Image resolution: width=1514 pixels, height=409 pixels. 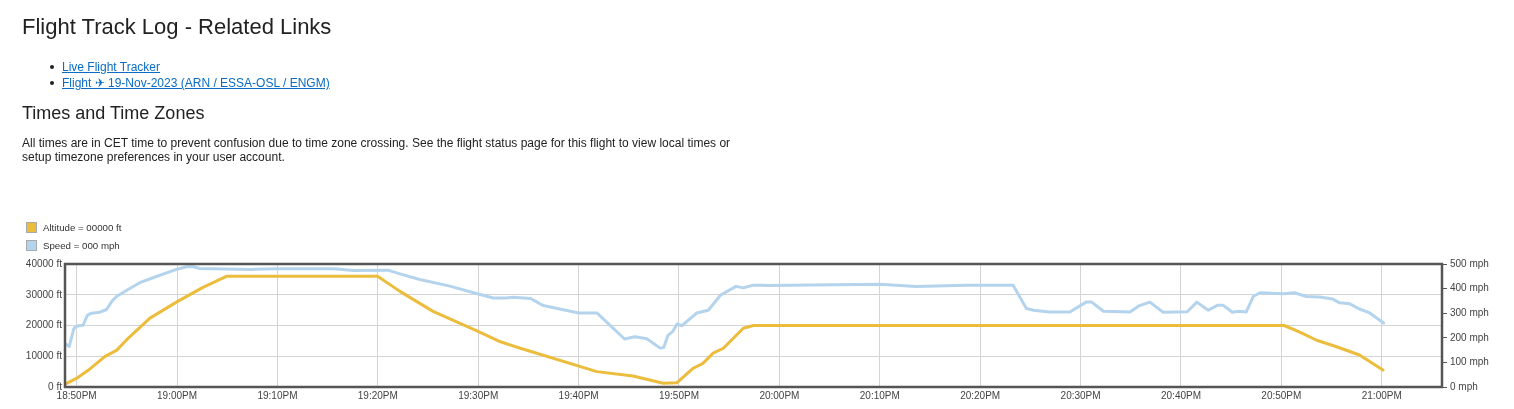 What do you see at coordinates (1281, 395) in the screenshot?
I see `x-tick-label: 20:50PM` at bounding box center [1281, 395].